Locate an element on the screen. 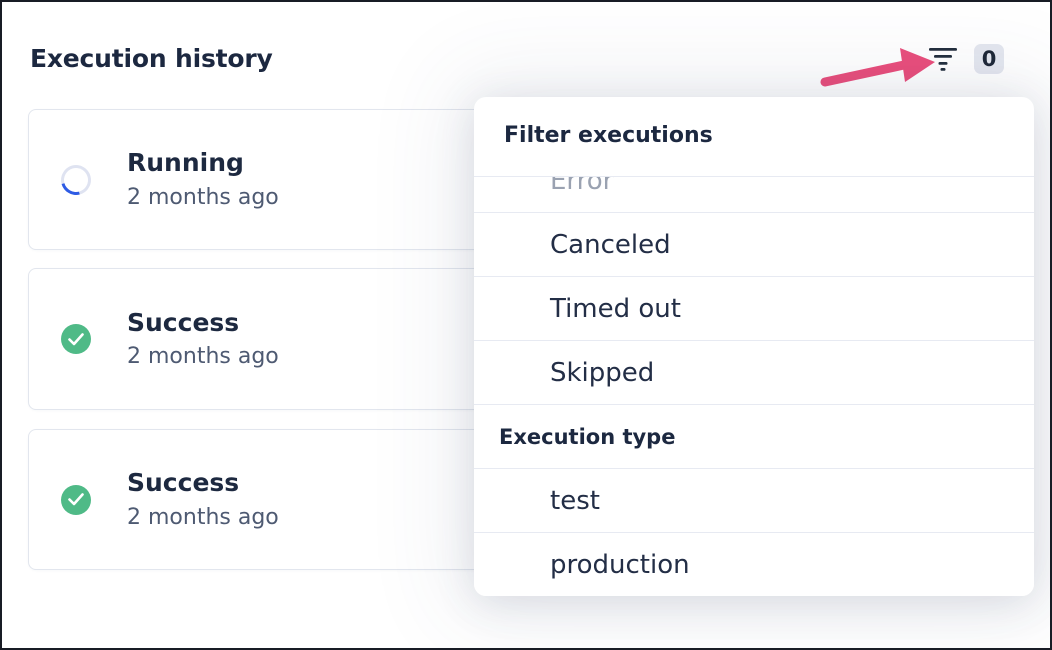 The height and width of the screenshot is (650, 1052). filter-executions-button is located at coordinates (943, 60).